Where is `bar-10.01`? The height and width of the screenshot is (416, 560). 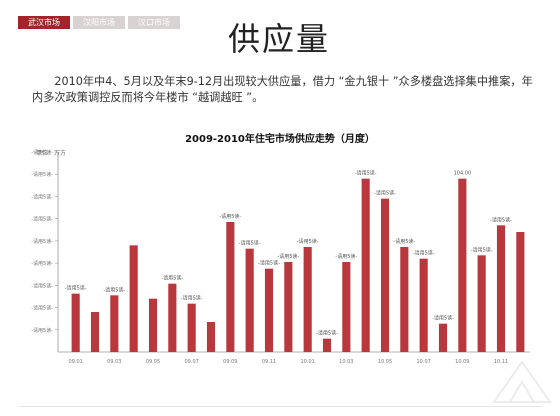 bar-10.01 is located at coordinates (307, 299).